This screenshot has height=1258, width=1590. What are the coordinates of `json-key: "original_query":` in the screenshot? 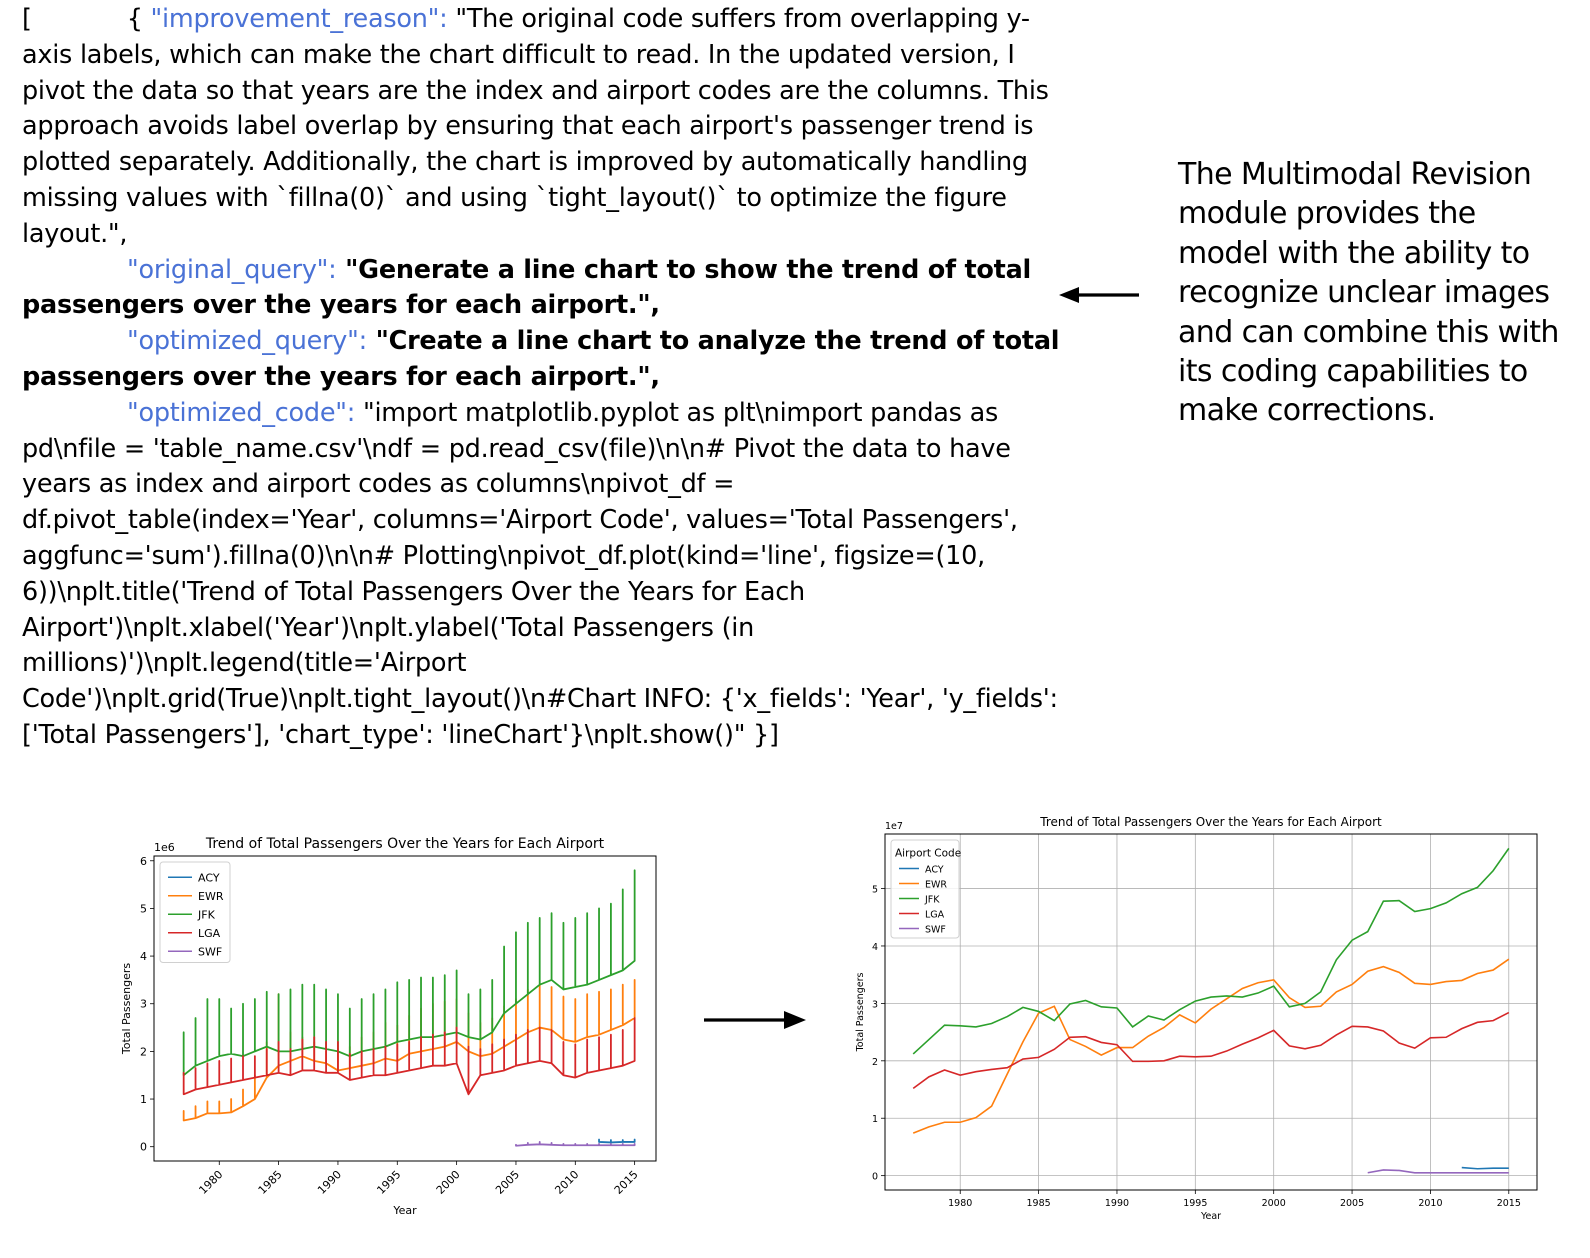 It's located at (232, 269).